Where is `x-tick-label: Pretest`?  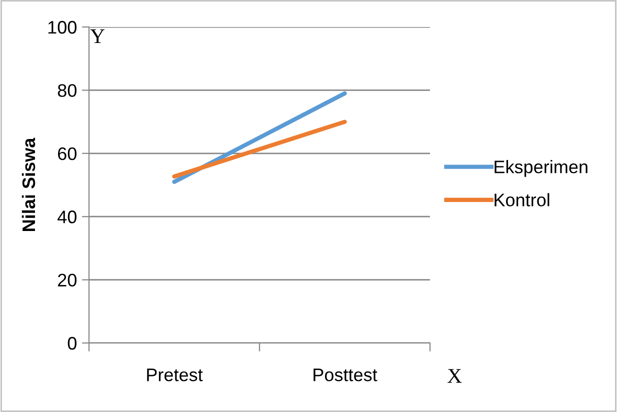
x-tick-label: Pretest is located at coordinates (175, 375).